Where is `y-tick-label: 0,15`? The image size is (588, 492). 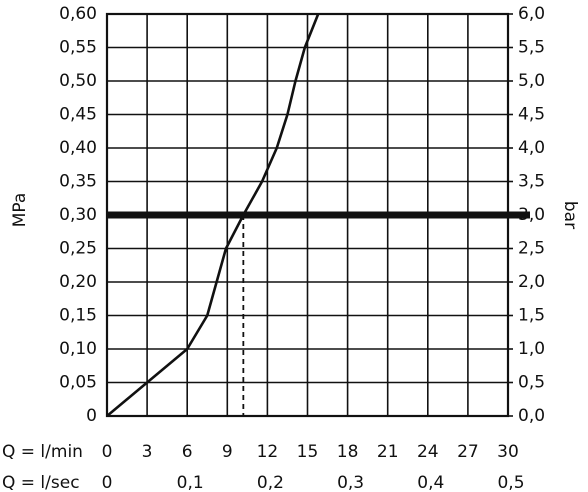
y-tick-label: 0,15 is located at coordinates (78, 316).